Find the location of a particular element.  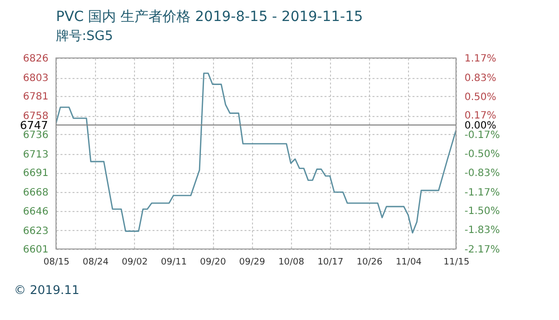

y-tick-label: 6691 is located at coordinates (35, 174).